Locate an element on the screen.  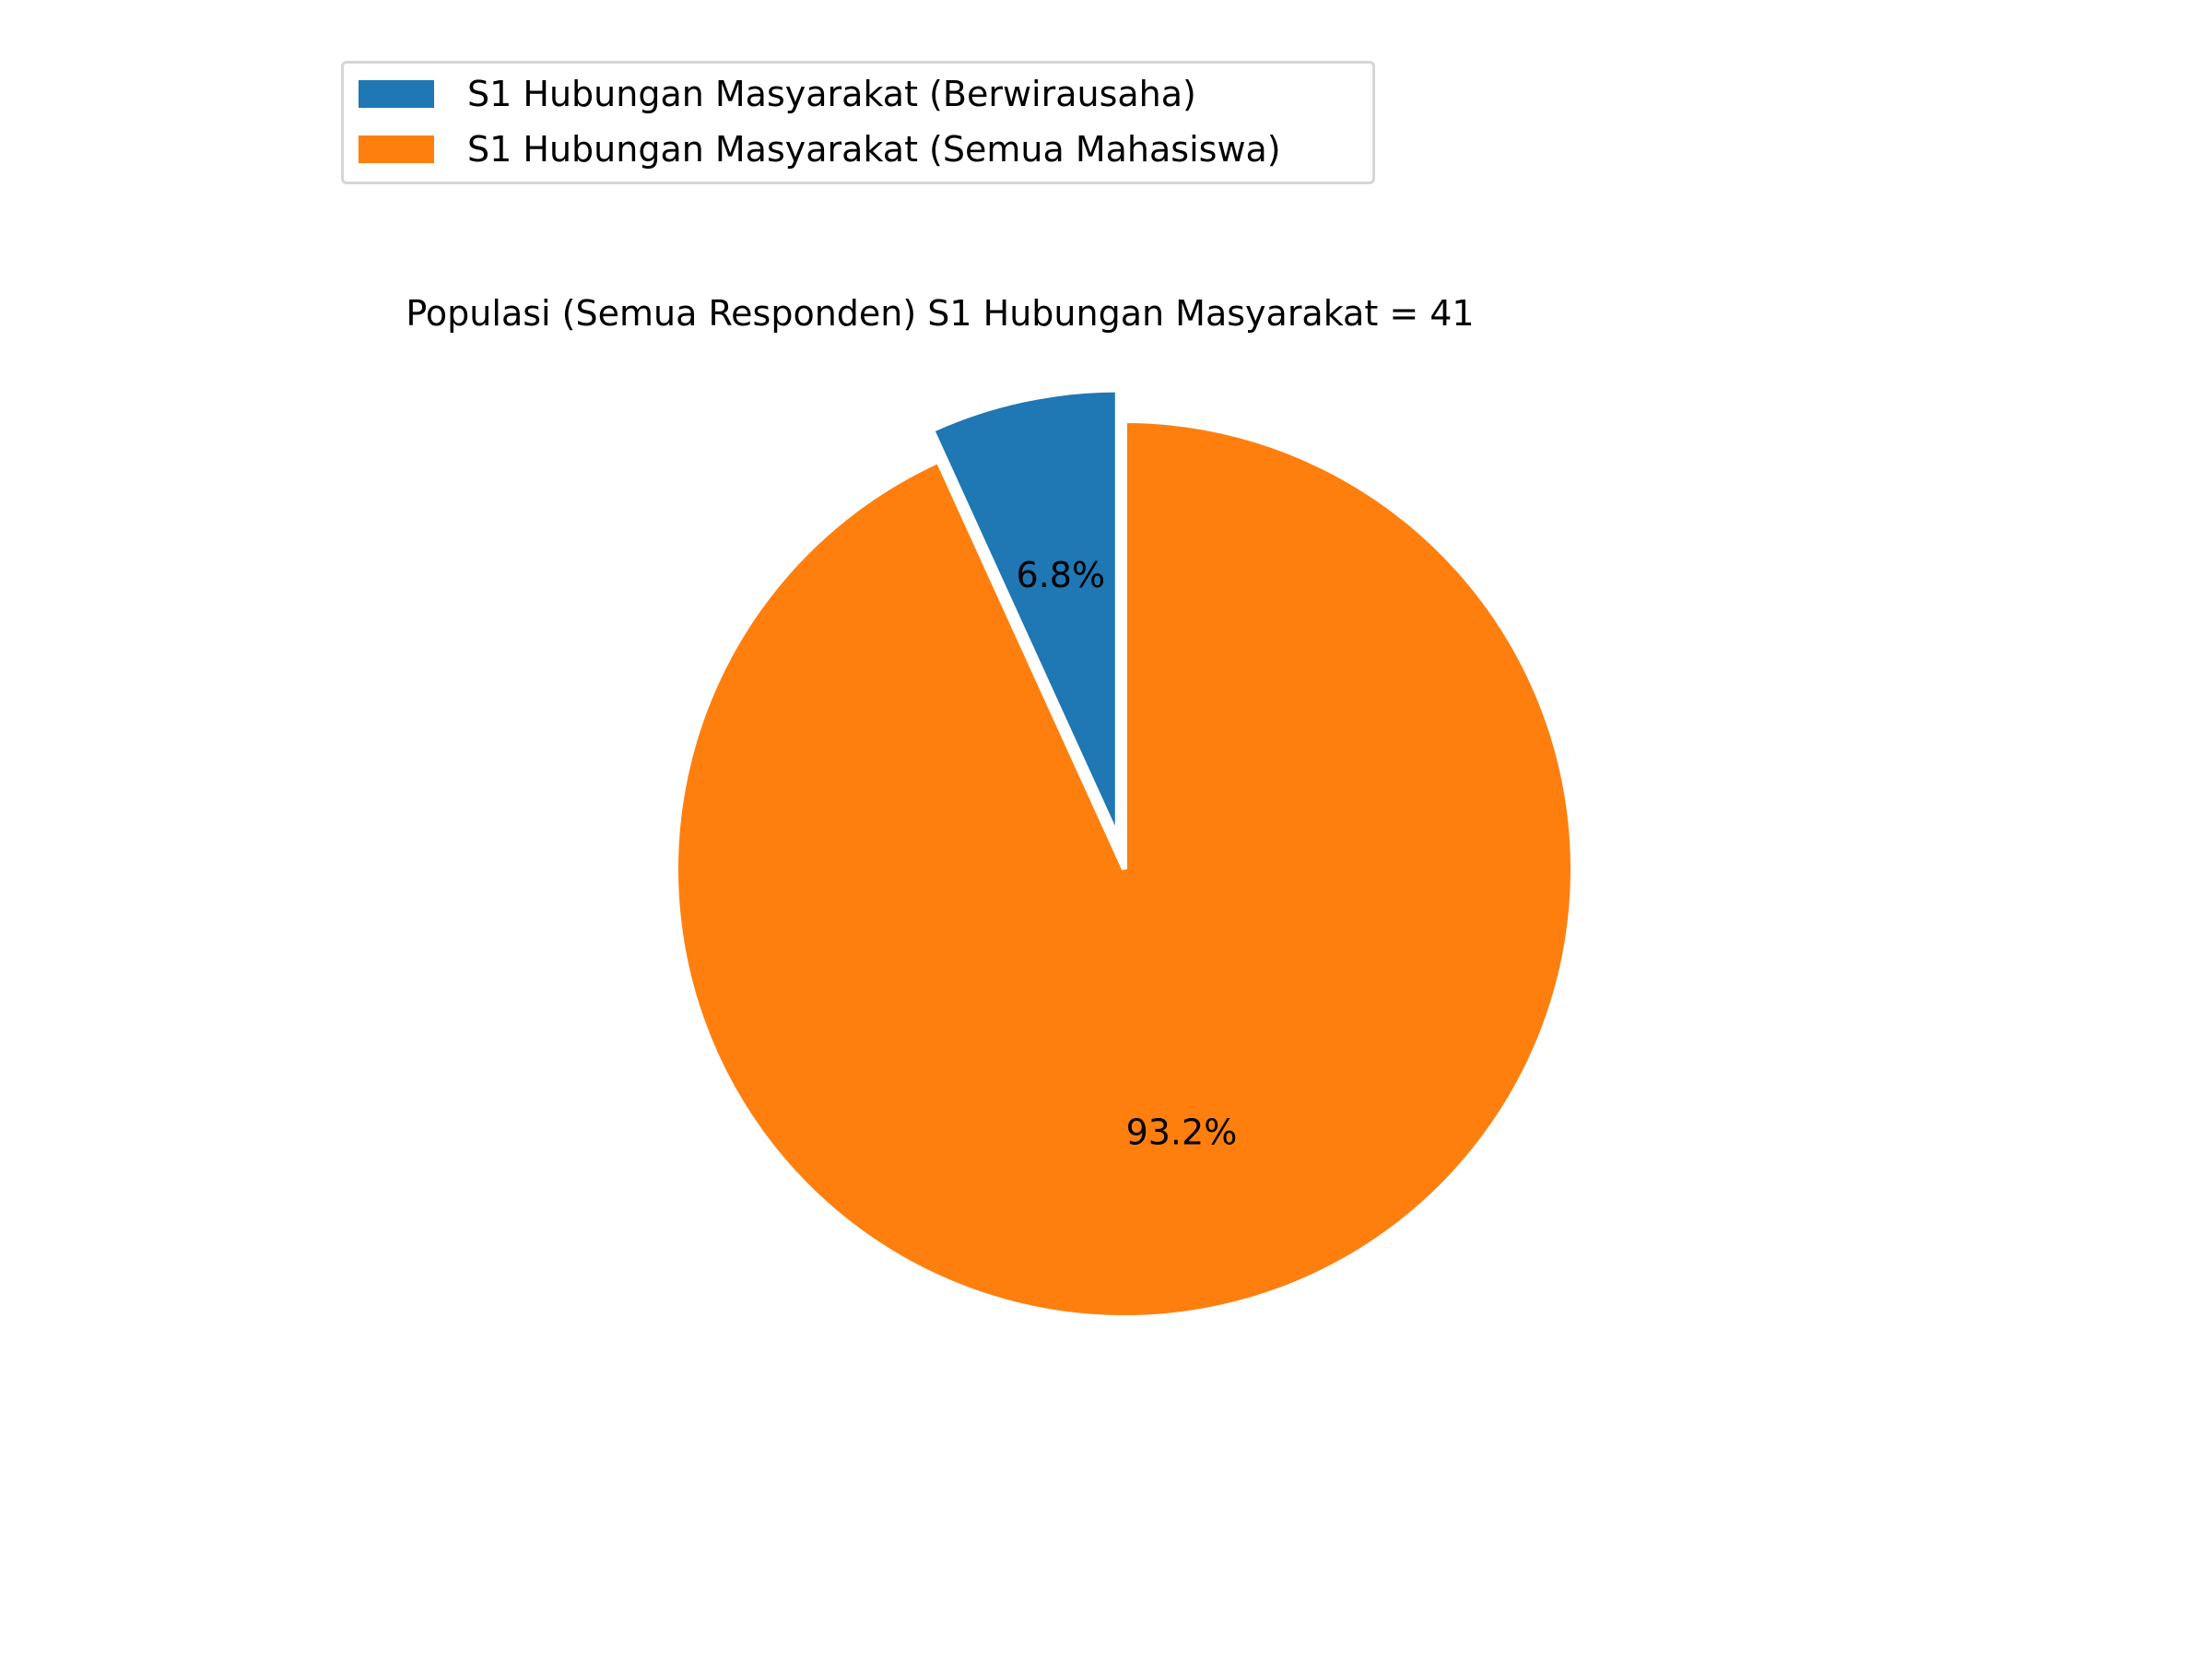
legend-item-semua-mahasiswa: S1 Hubungan Masyarakat (Semua Mahasiswa) is located at coordinates (820, 149).